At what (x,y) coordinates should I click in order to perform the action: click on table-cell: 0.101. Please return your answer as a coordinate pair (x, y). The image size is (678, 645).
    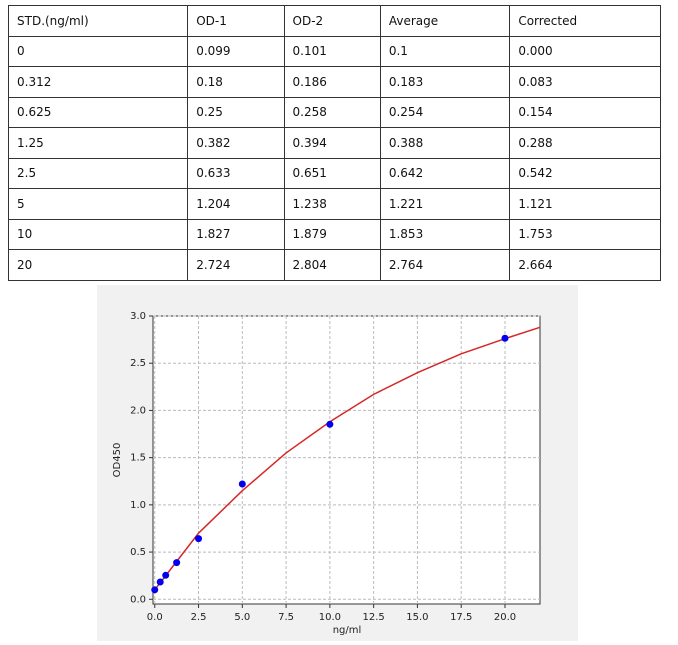
    Looking at the image, I should click on (332, 51).